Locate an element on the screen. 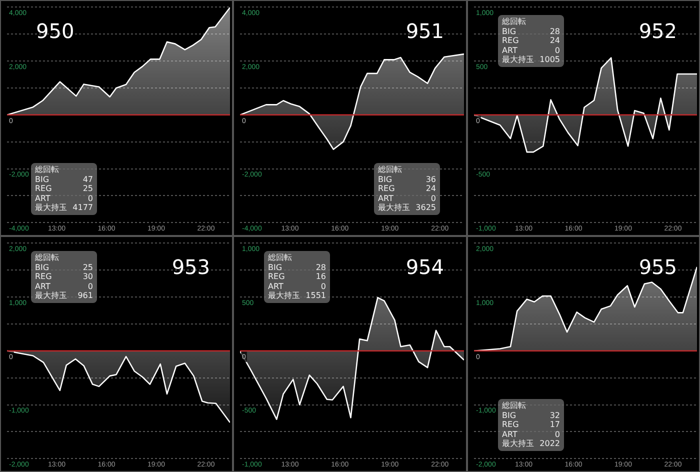 The width and height of the screenshot is (700, 472). annotation: 最大持玉 1551 is located at coordinates (297, 295).